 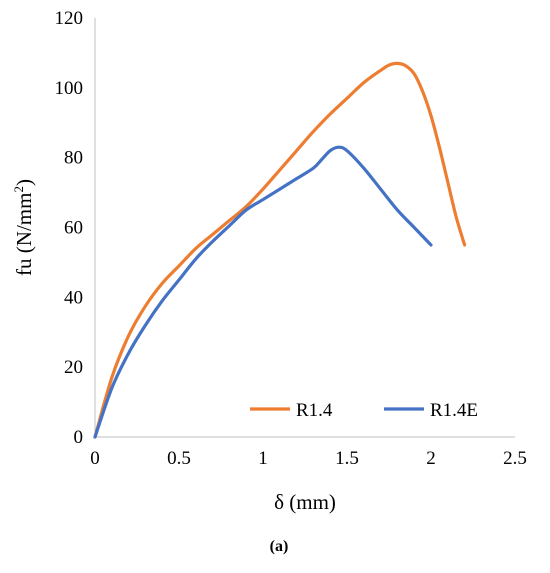 I want to click on y-axis-title: fu (N/mm2), so click(x=23, y=227).